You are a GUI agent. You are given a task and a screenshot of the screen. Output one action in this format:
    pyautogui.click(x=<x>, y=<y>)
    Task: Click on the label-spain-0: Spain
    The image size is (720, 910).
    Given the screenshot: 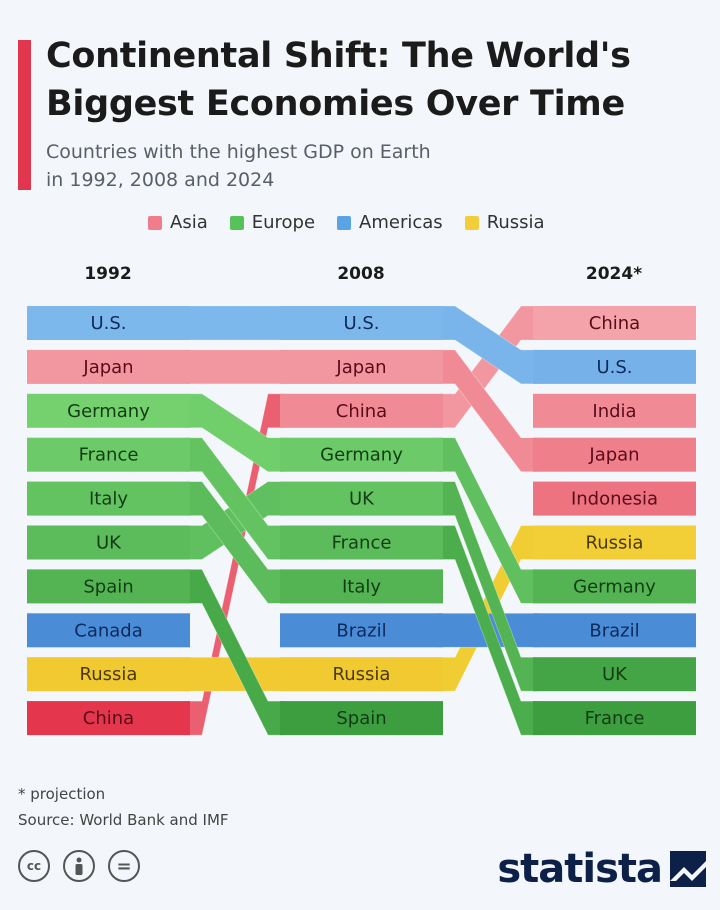 What is the action you would take?
    pyautogui.click(x=108, y=586)
    